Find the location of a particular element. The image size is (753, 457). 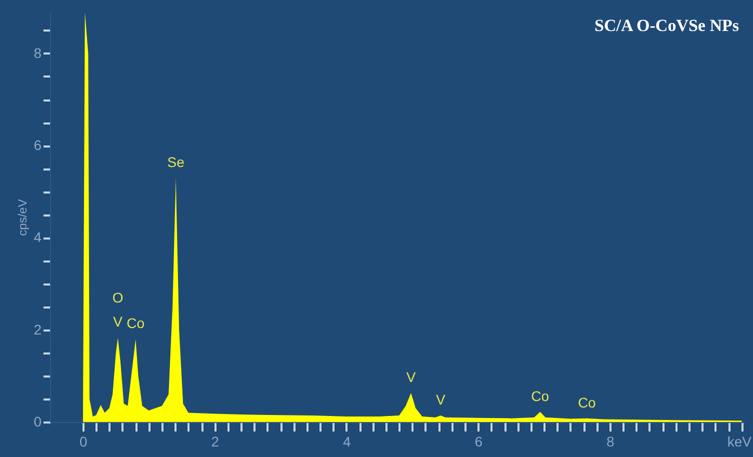

x-tick-label: 4 is located at coordinates (347, 442).